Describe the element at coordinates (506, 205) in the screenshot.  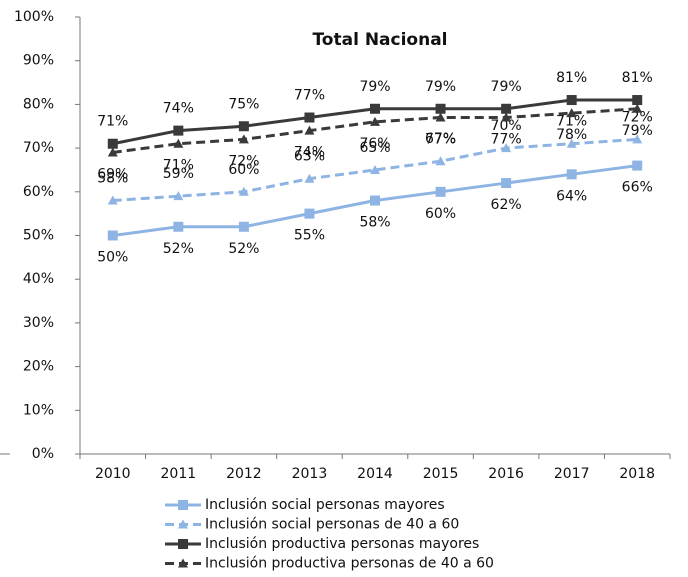
I see `data-label: 62%` at that location.